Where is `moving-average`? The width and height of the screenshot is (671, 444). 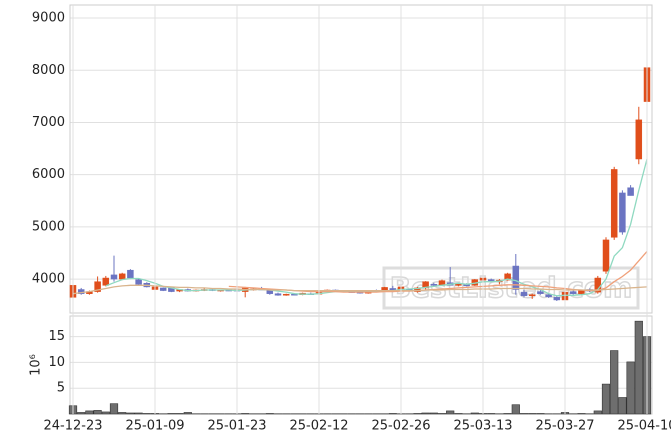 moving-average is located at coordinates (360, 289).